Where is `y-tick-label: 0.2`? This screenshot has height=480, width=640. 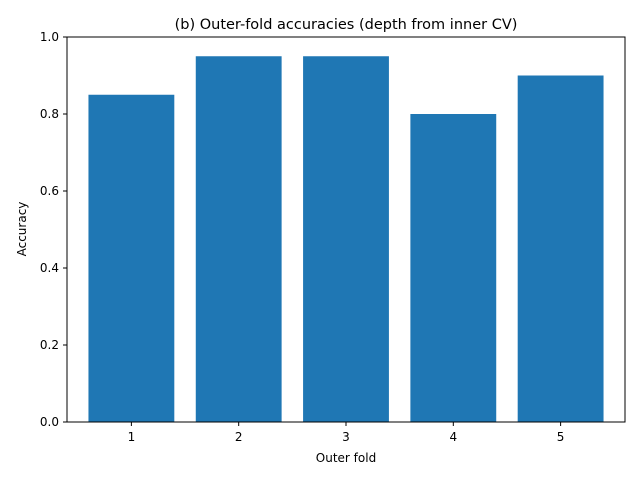
y-tick-label: 0.2 is located at coordinates (49, 345).